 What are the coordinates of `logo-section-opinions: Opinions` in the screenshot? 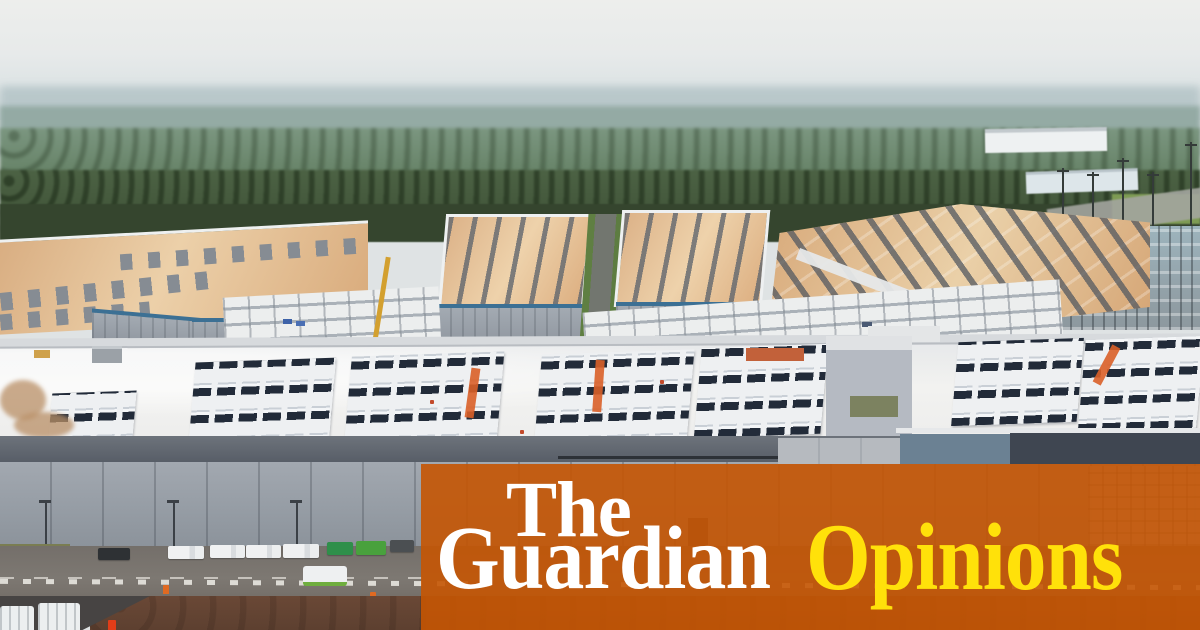 It's located at (964, 557).